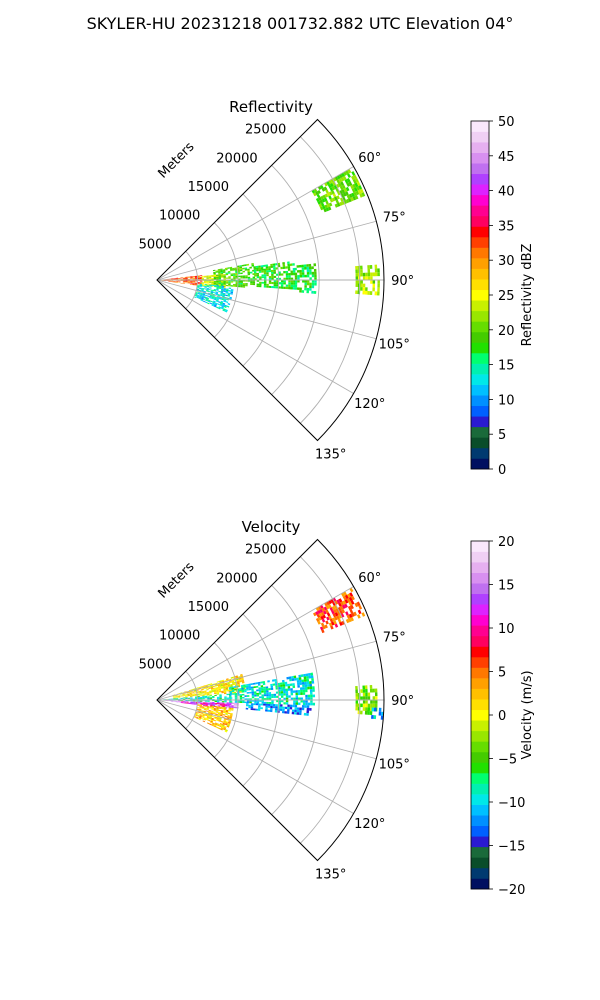  Describe the element at coordinates (506, 122) in the screenshot. I see `colorbar-tick-label: 50` at that location.